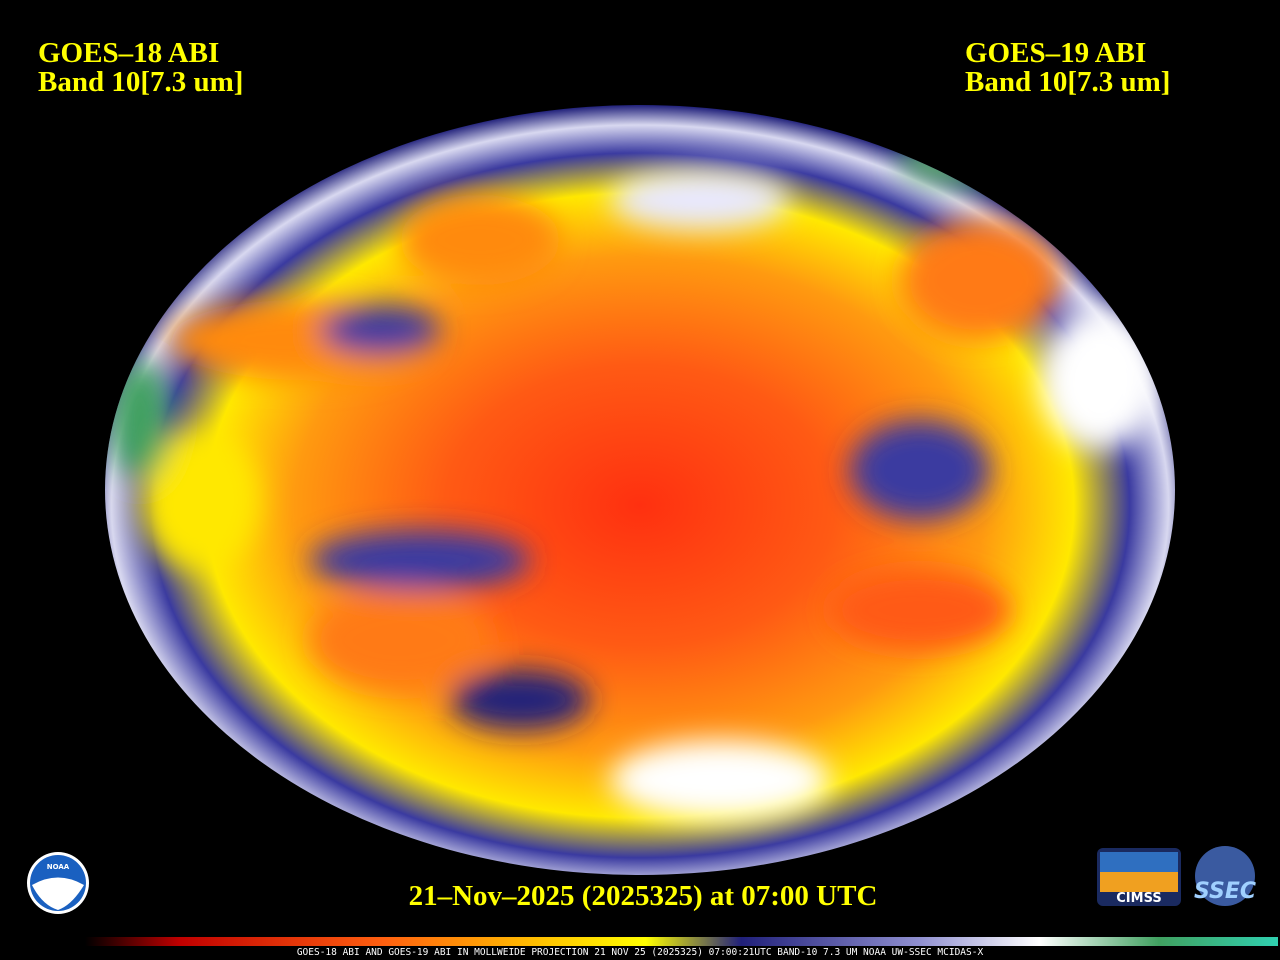 The image size is (1280, 960). I want to click on noaa-logo: NOAA, so click(58, 883).